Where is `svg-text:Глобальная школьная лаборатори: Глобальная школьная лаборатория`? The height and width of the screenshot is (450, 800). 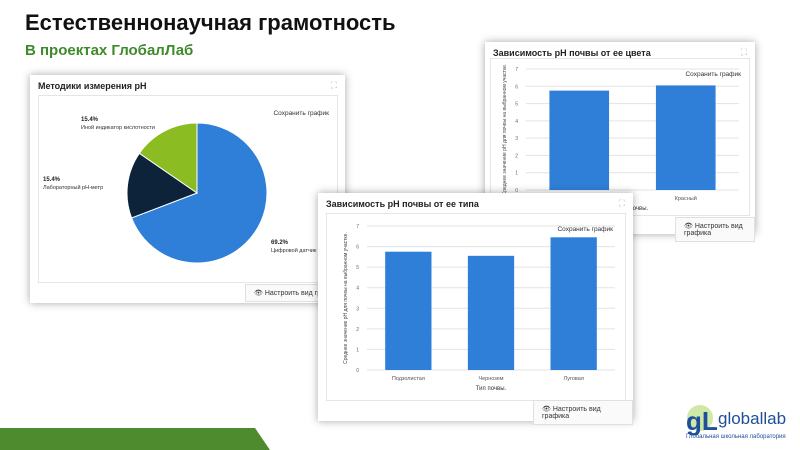
svg-text:Глобальная школьная лаборатори: Глобальная школьная лаборатория is located at coordinates (736, 437).